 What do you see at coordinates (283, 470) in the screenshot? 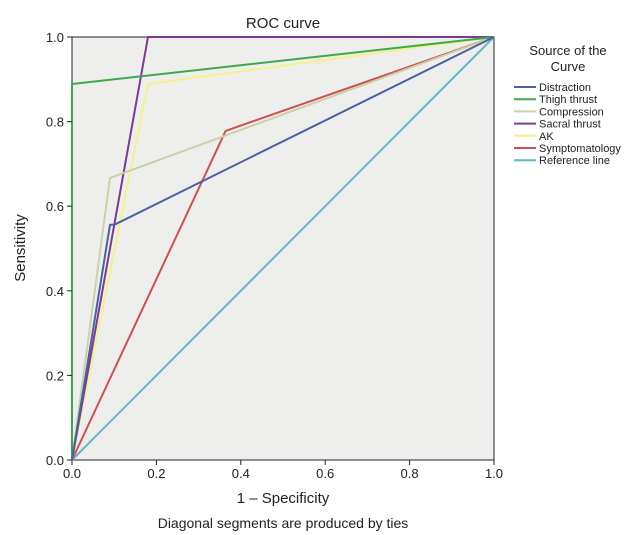
I see `x-axis: 0.0 0.2 0.4 0.6 0.8 1.0` at bounding box center [283, 470].